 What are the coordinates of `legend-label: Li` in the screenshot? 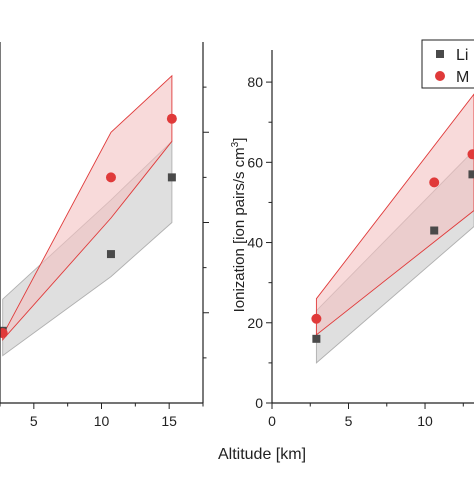 It's located at (462, 55).